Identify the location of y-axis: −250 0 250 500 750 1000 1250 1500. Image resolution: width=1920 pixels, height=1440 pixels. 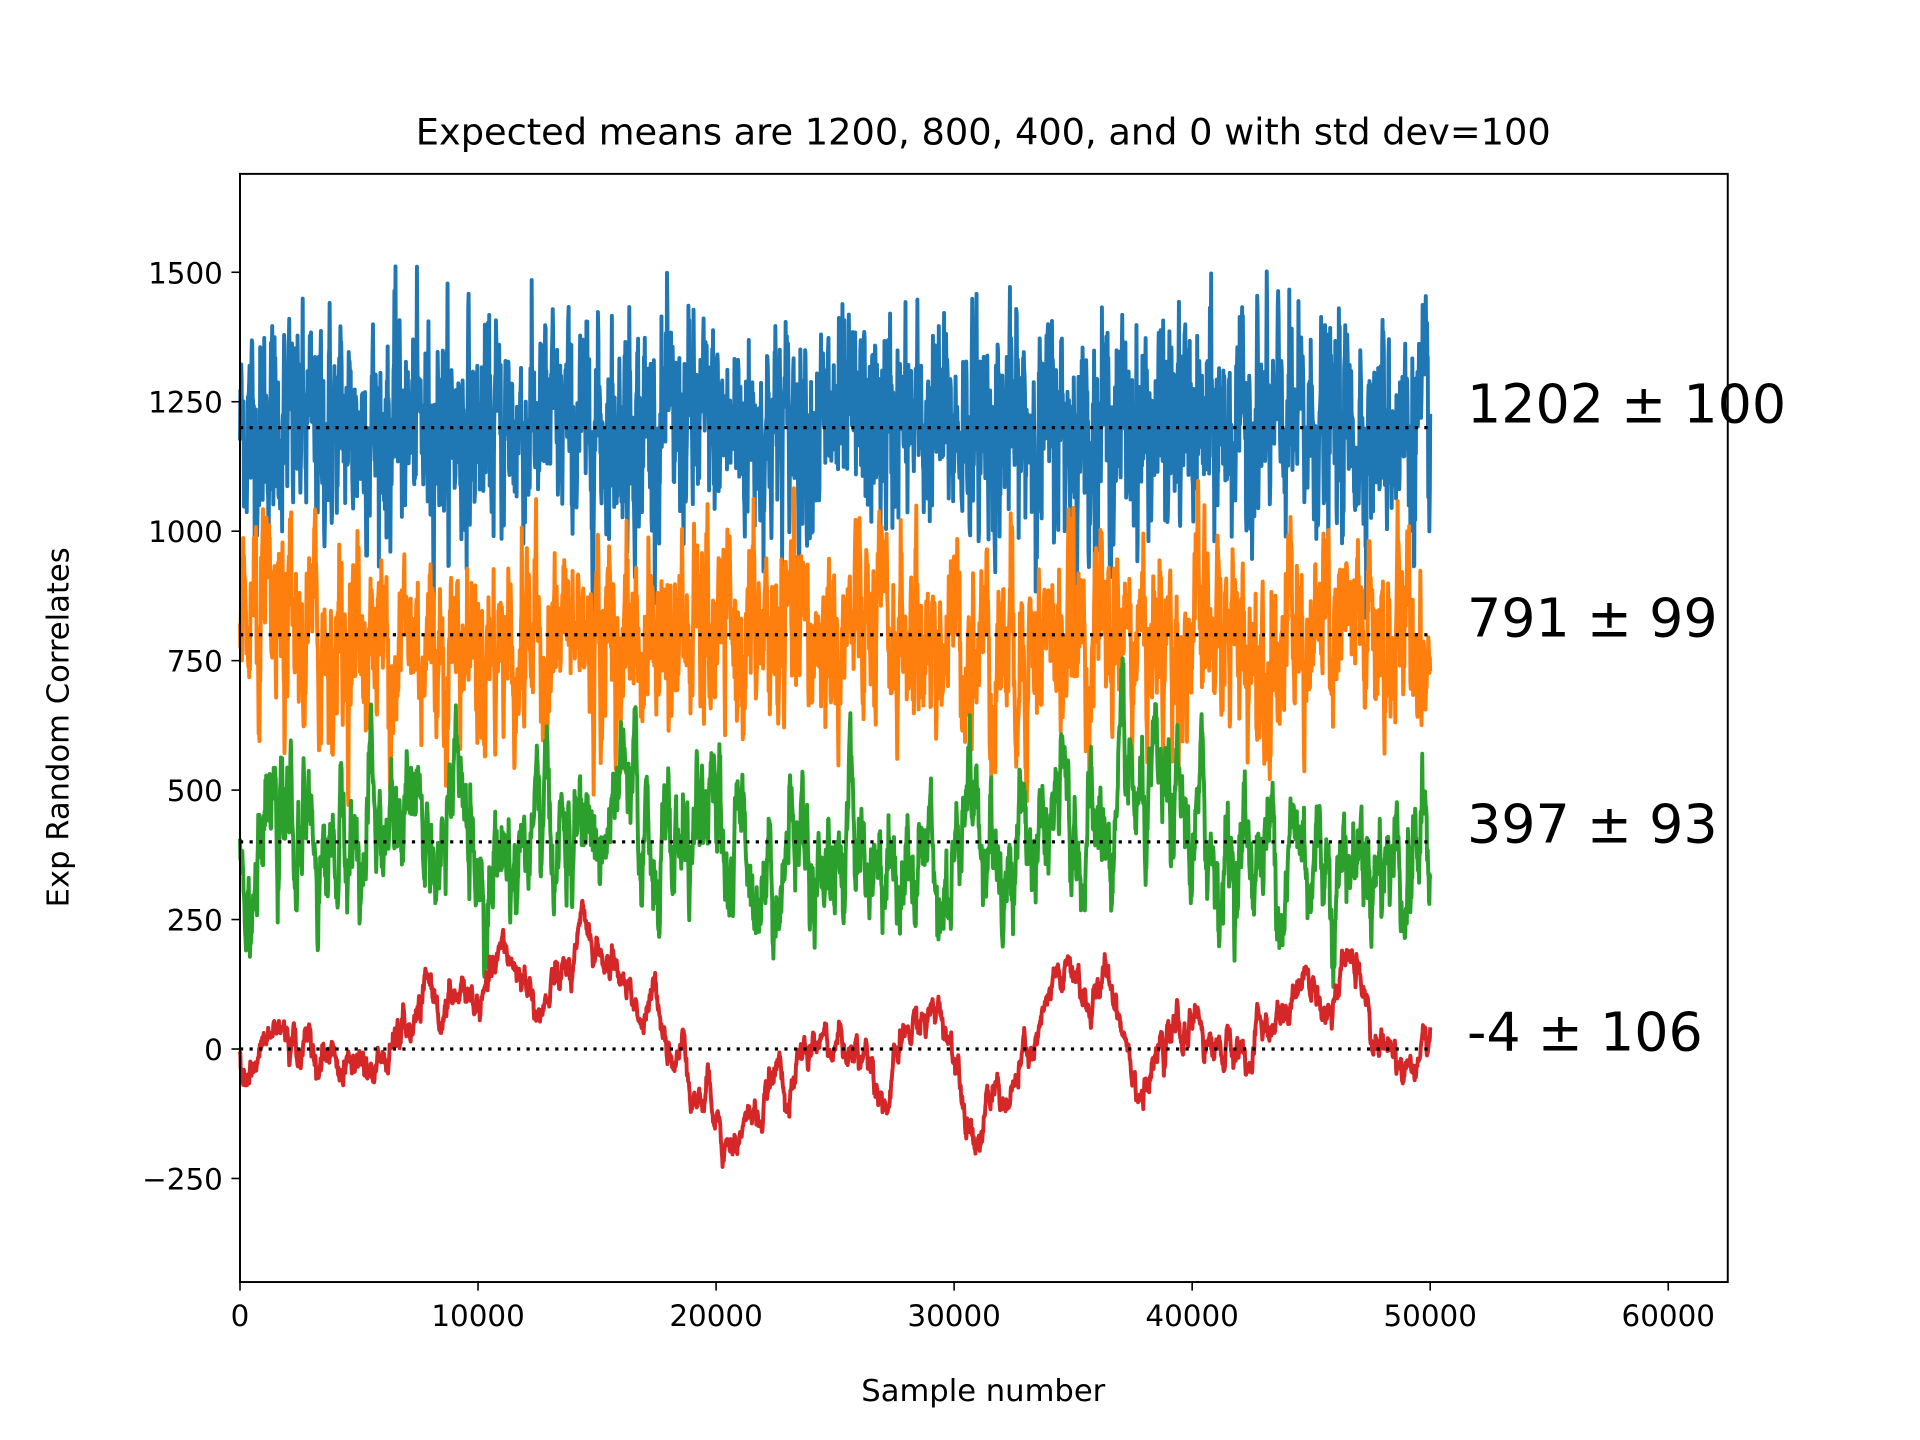
(191, 726).